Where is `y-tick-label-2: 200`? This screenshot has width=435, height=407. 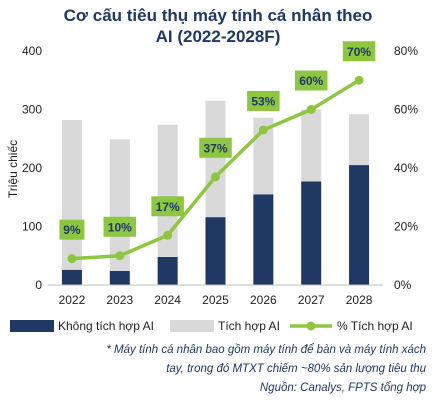 y-tick-label-2: 200 is located at coordinates (32, 168).